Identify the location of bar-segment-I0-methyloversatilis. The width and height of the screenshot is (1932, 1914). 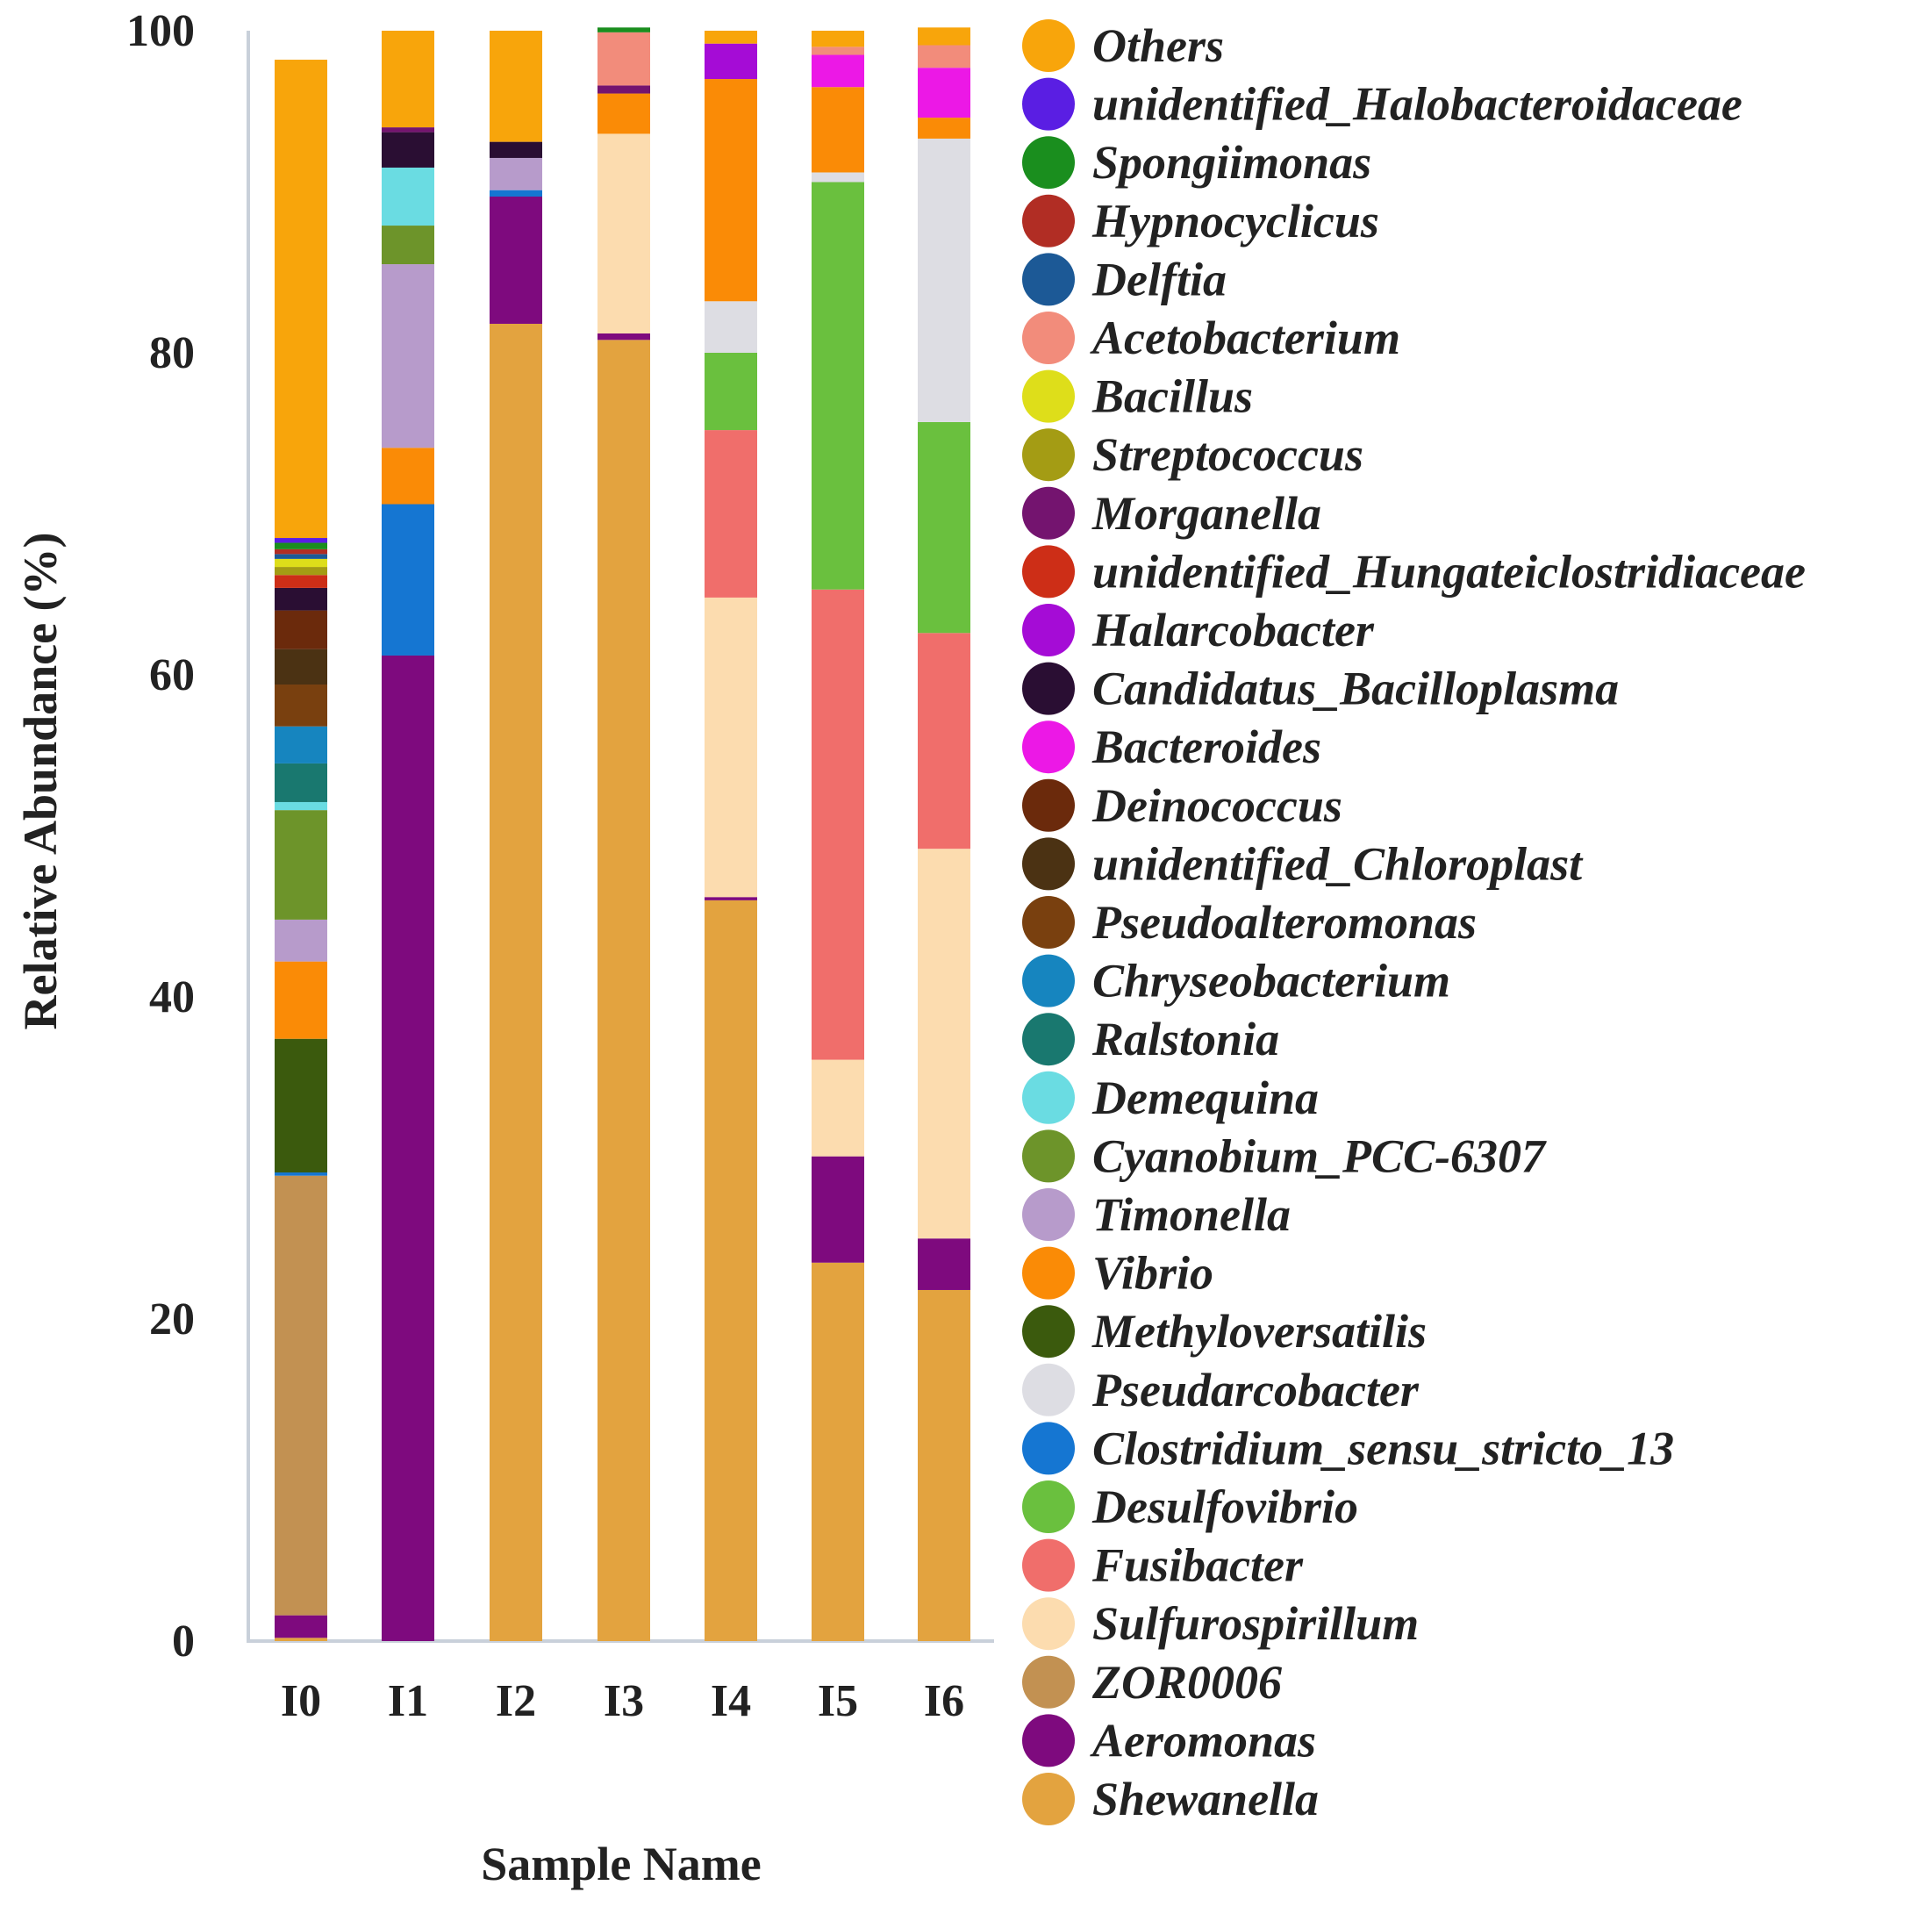
(301, 1105).